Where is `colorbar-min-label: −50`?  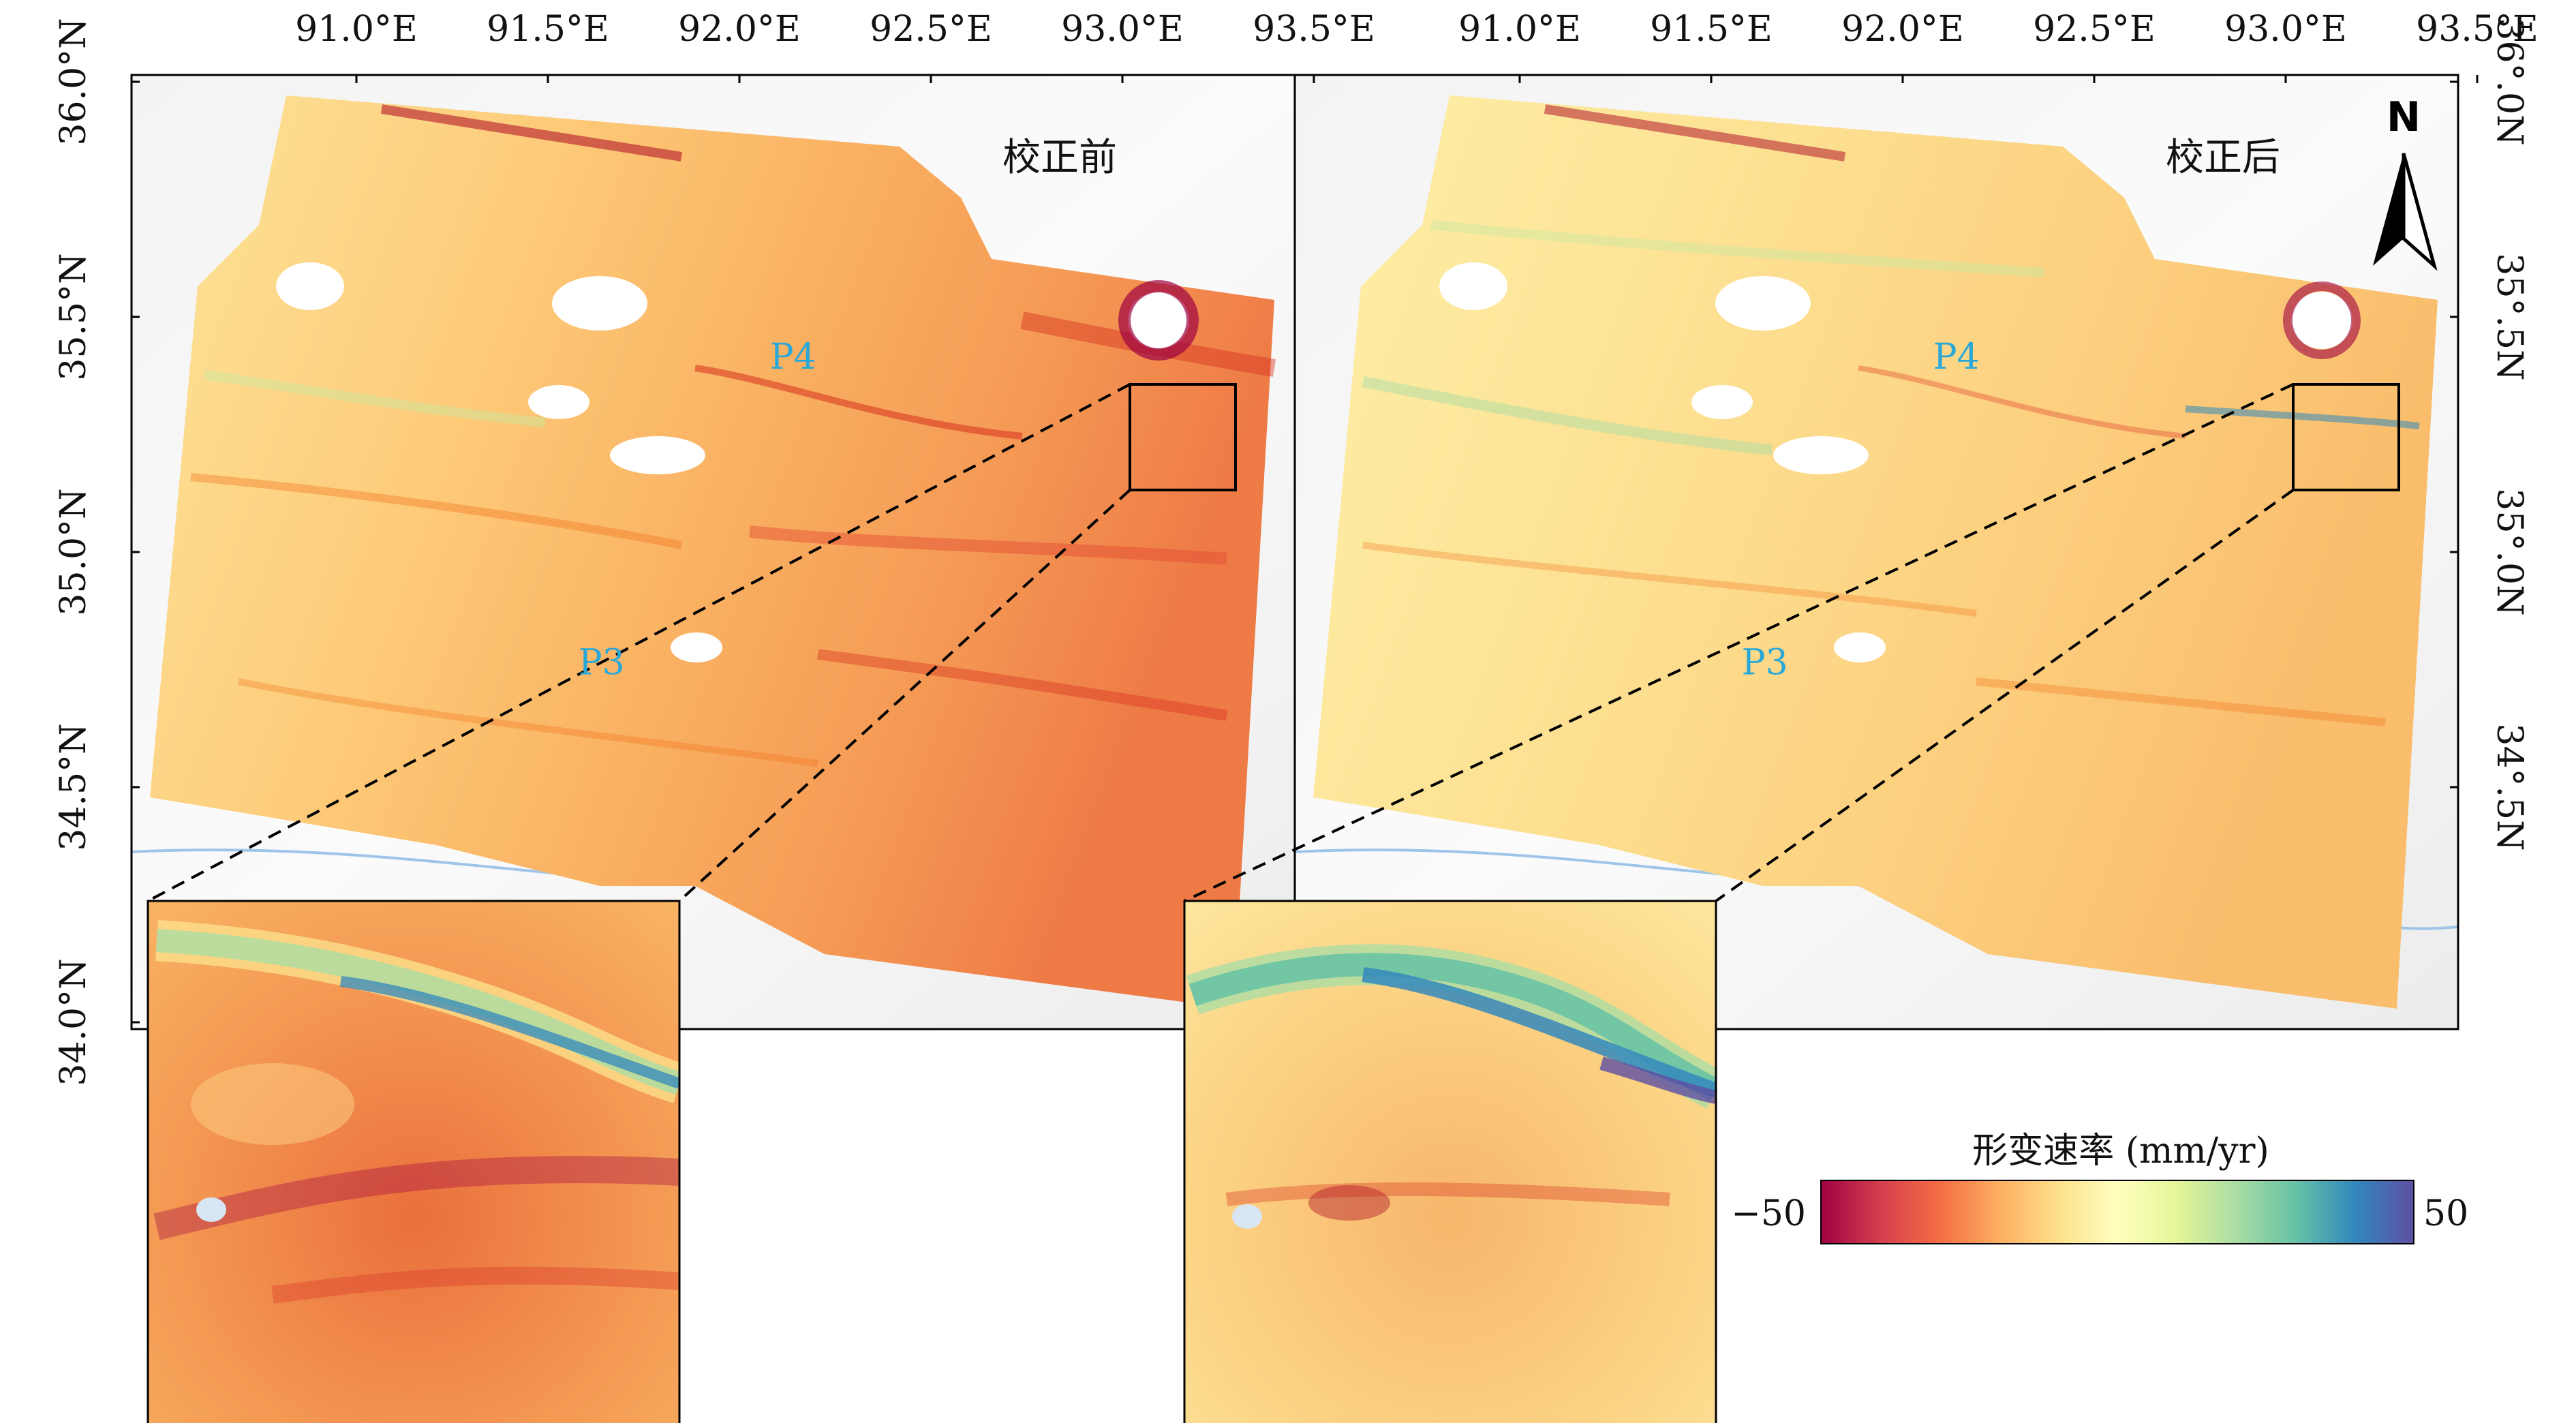 colorbar-min-label: −50 is located at coordinates (1768, 1213).